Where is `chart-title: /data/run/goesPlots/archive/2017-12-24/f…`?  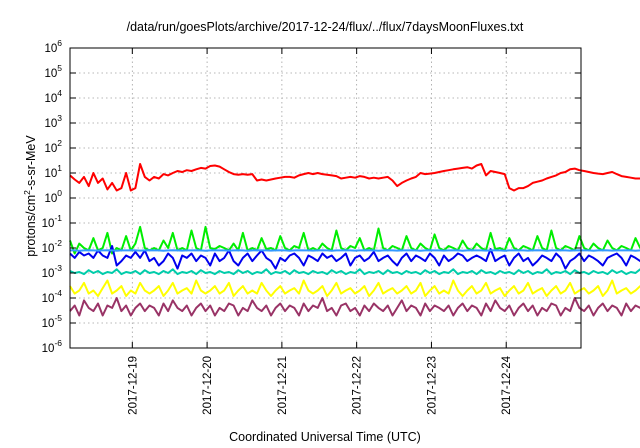 chart-title: /data/run/goesPlots/archive/2017-12-24/f… is located at coordinates (325, 27).